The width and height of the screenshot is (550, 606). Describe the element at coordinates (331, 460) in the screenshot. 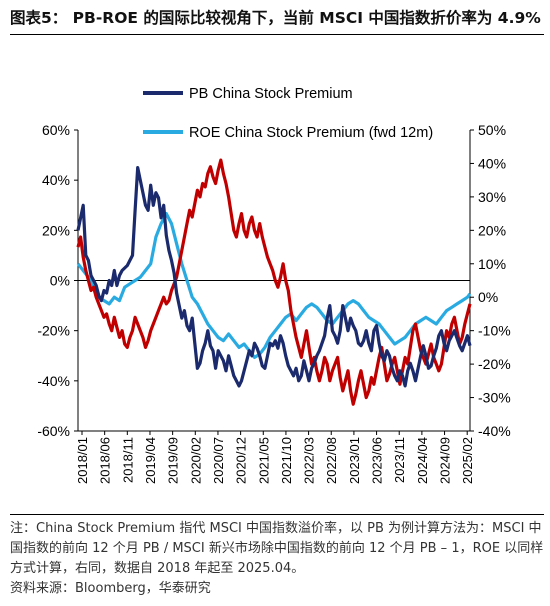

I see `x-tick-label: 2022/08` at that location.